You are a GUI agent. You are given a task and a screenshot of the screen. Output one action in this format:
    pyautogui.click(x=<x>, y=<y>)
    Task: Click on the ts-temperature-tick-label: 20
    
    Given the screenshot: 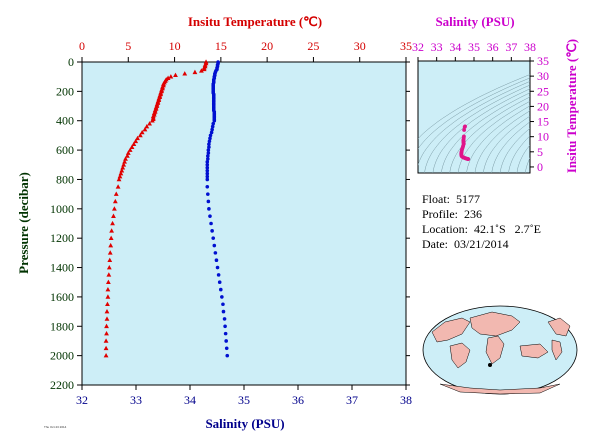 What is the action you would take?
    pyautogui.click(x=543, y=106)
    